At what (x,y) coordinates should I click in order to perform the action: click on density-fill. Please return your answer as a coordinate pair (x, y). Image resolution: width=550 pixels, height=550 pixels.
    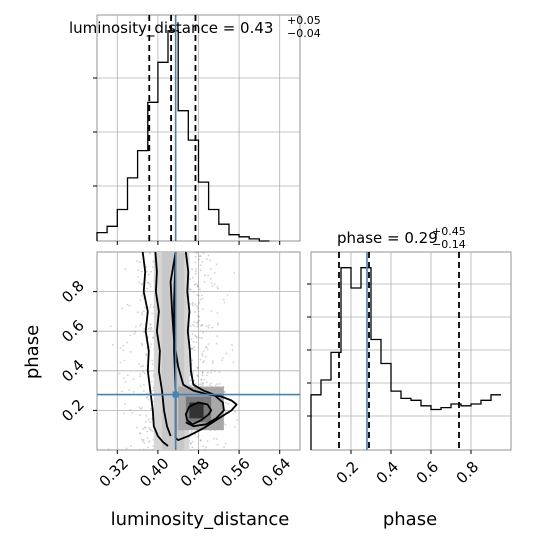
    Looking at the image, I should click on (188, 351).